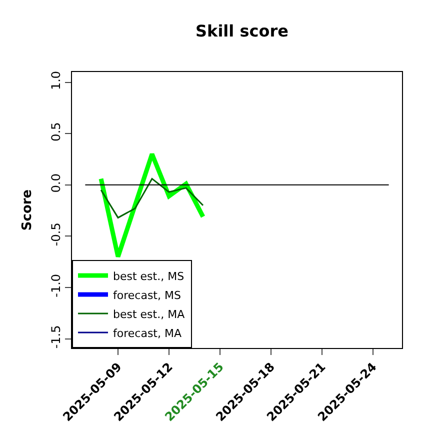 The width and height of the screenshot is (440, 440). What do you see at coordinates (56, 183) in the screenshot?
I see `y-tick-label: 0.0` at bounding box center [56, 183].